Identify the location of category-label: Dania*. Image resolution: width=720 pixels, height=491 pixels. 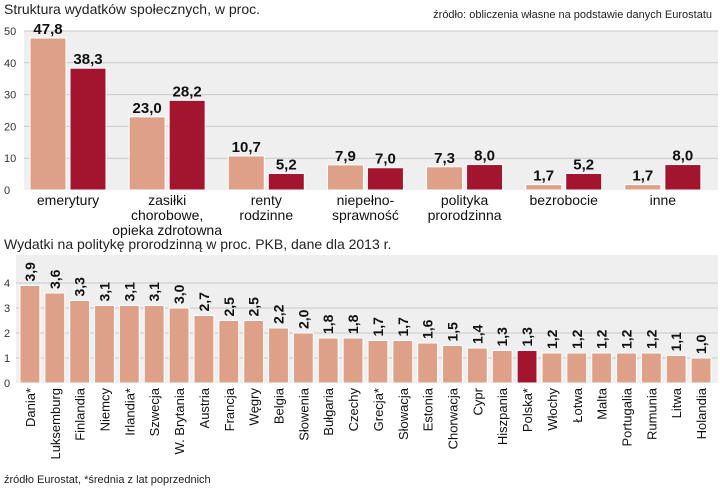
(30, 407).